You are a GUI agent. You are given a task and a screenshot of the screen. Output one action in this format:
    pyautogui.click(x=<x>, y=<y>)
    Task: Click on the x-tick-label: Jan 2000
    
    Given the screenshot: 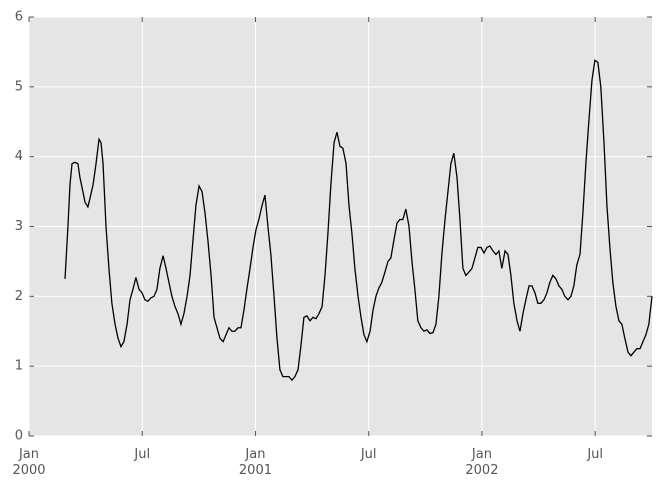 What is the action you would take?
    pyautogui.click(x=29, y=462)
    